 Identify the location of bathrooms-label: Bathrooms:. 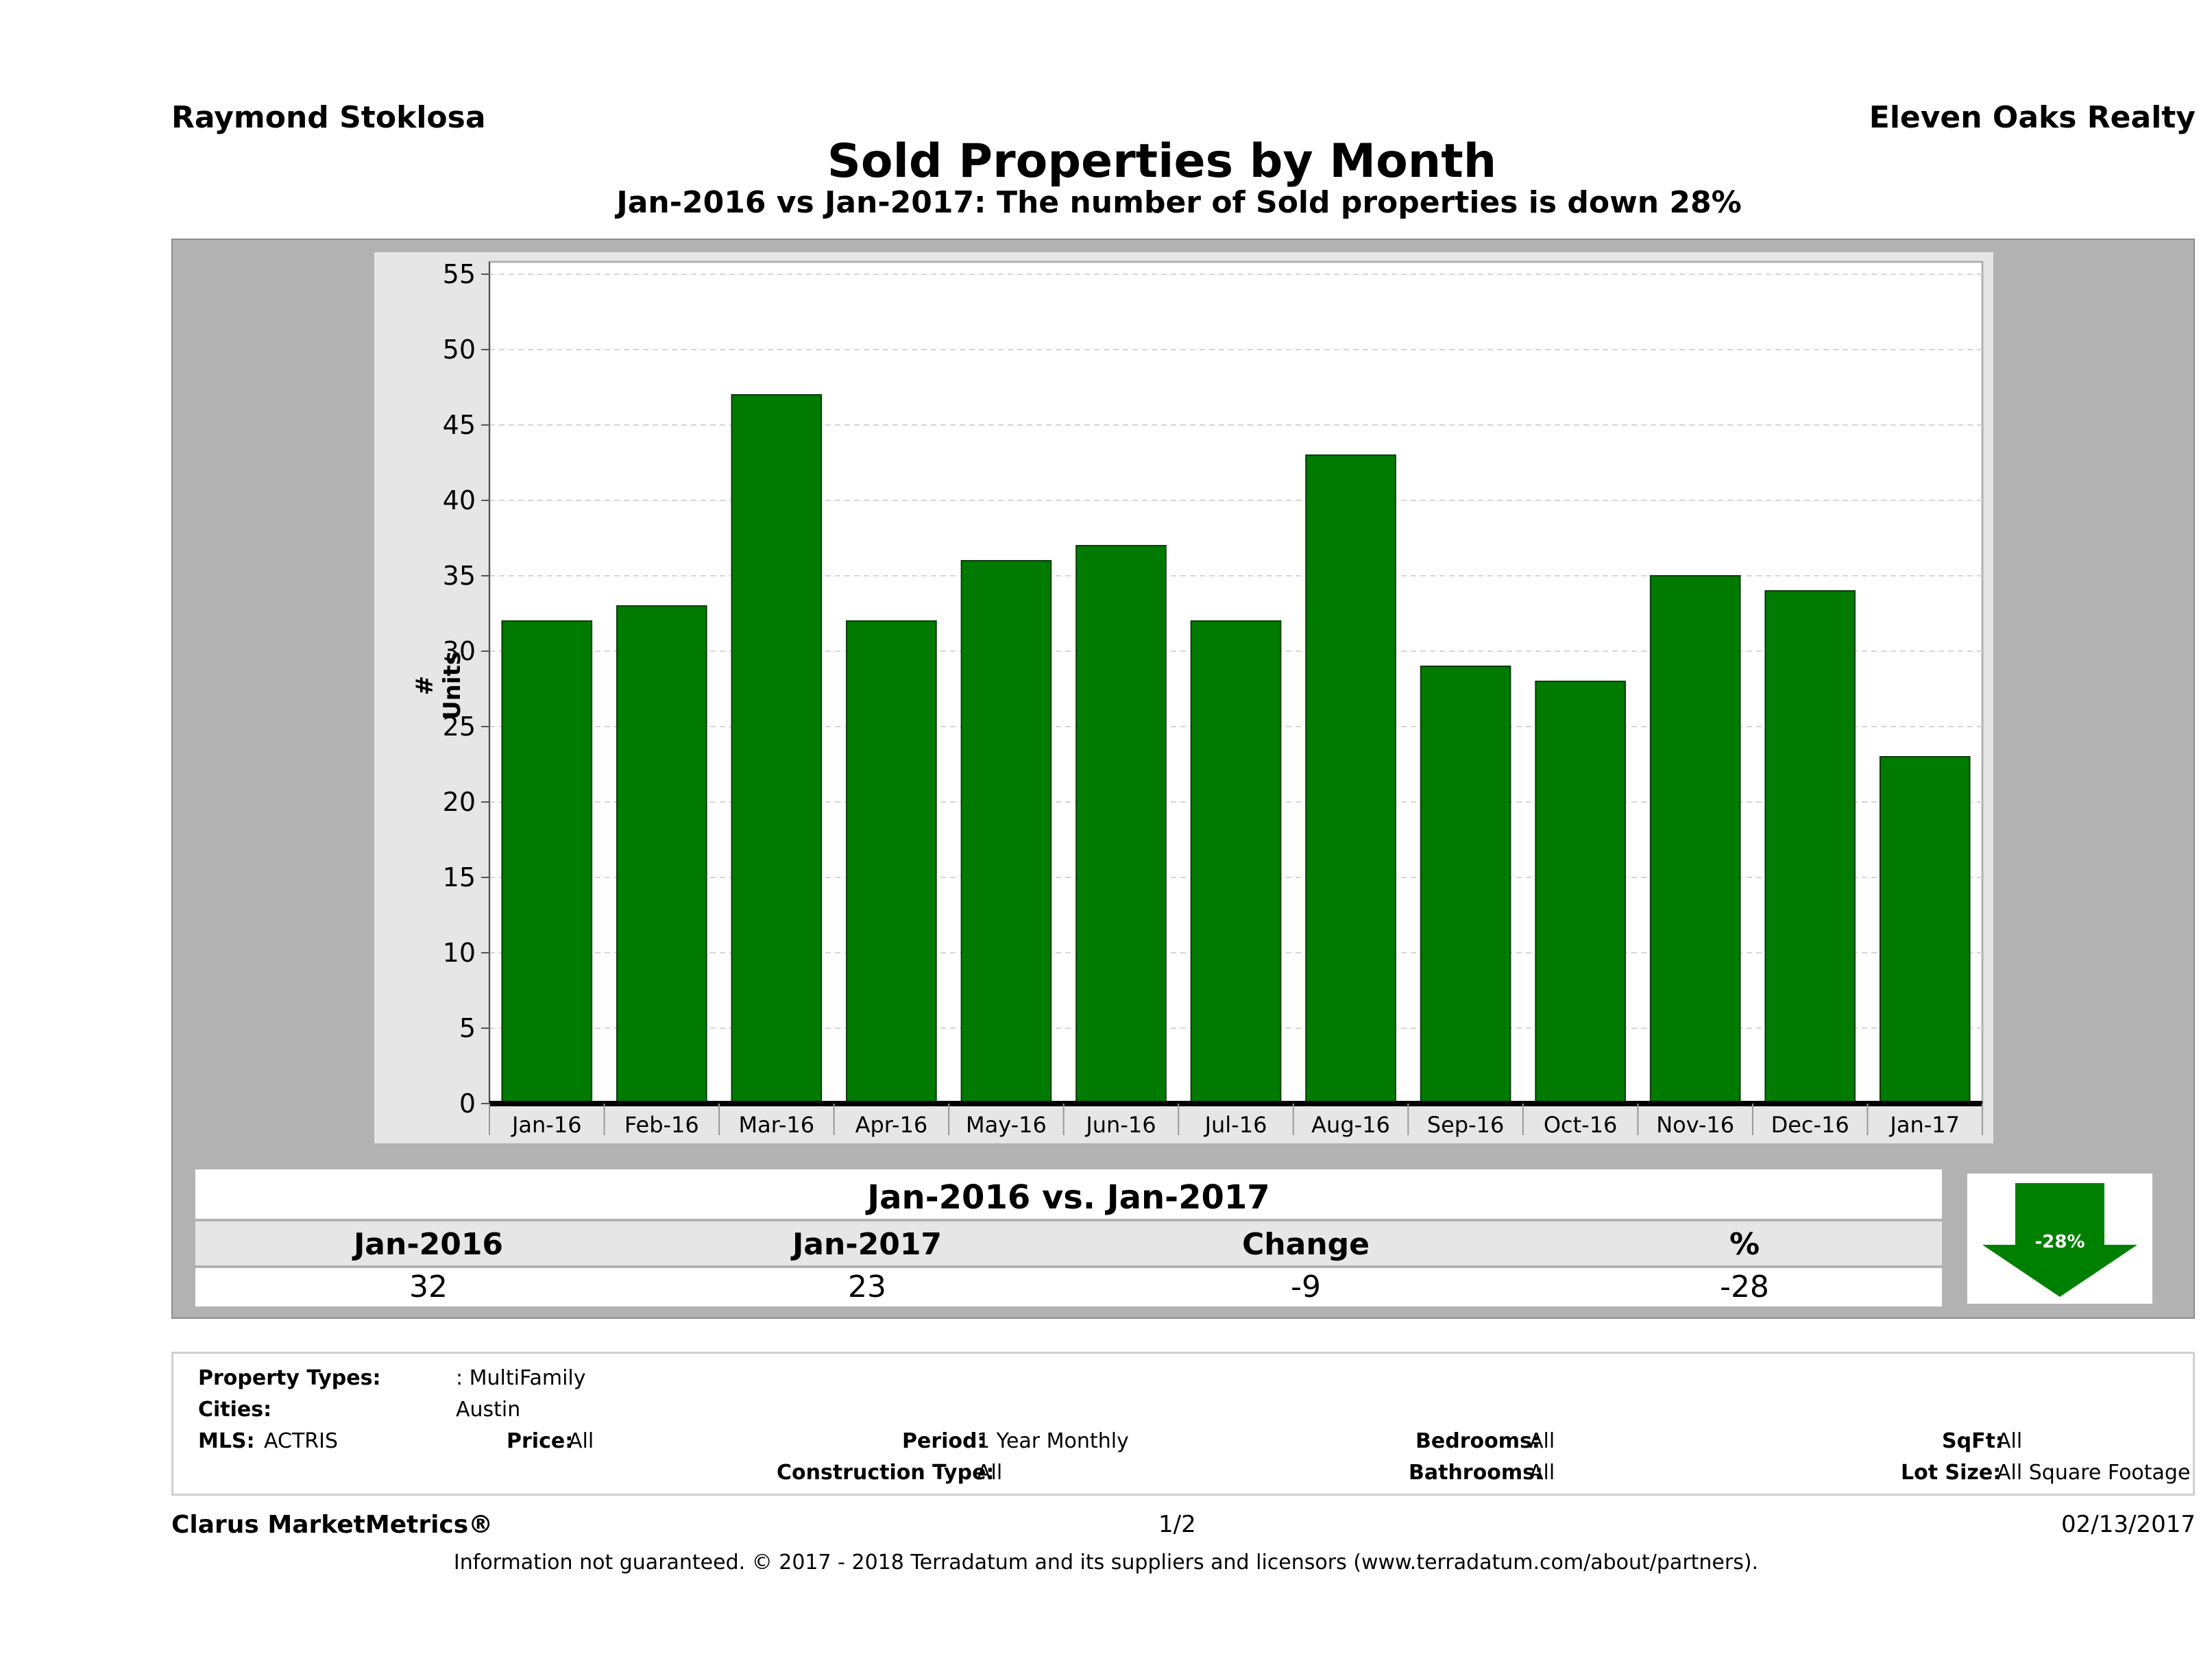
(1476, 1473).